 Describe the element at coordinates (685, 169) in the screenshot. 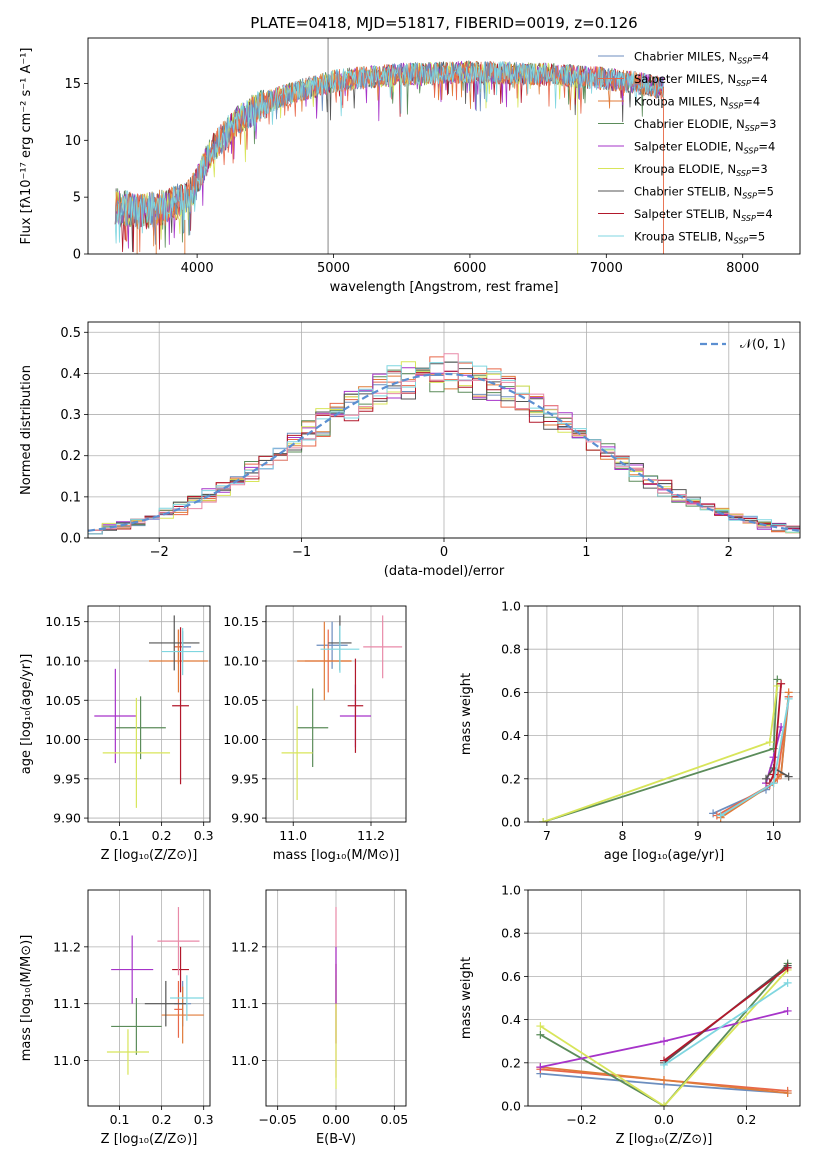

I see `legend-model: Kroupa ELODIE, N` at that location.